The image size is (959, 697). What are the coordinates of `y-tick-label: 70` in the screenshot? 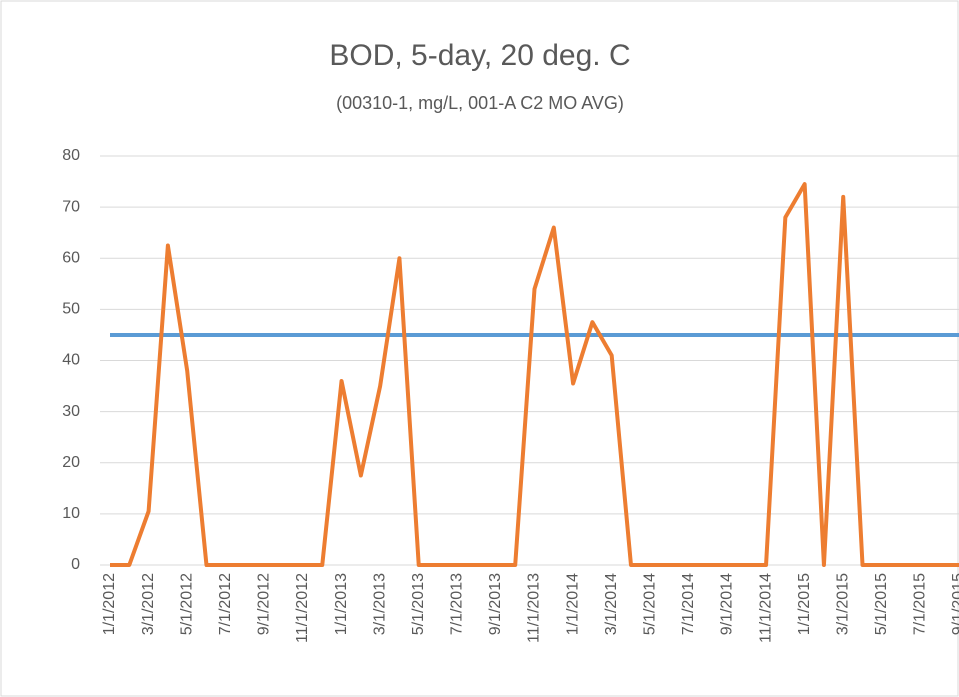 It's located at (71, 206).